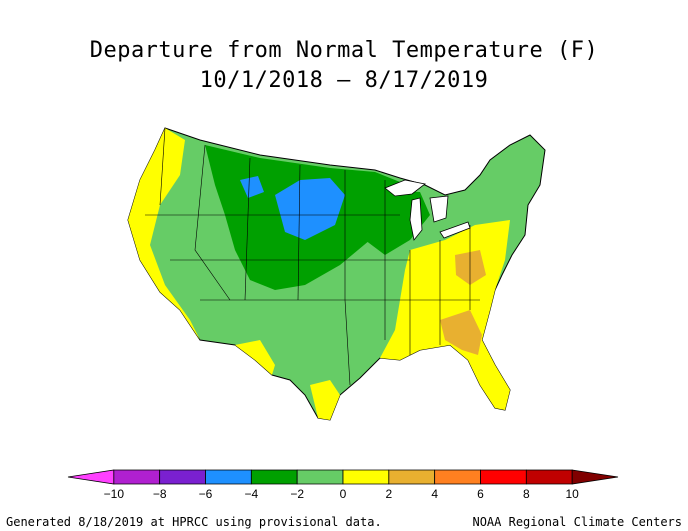  What do you see at coordinates (434, 494) in the screenshot?
I see `colorbar-tick-label: 4` at bounding box center [434, 494].